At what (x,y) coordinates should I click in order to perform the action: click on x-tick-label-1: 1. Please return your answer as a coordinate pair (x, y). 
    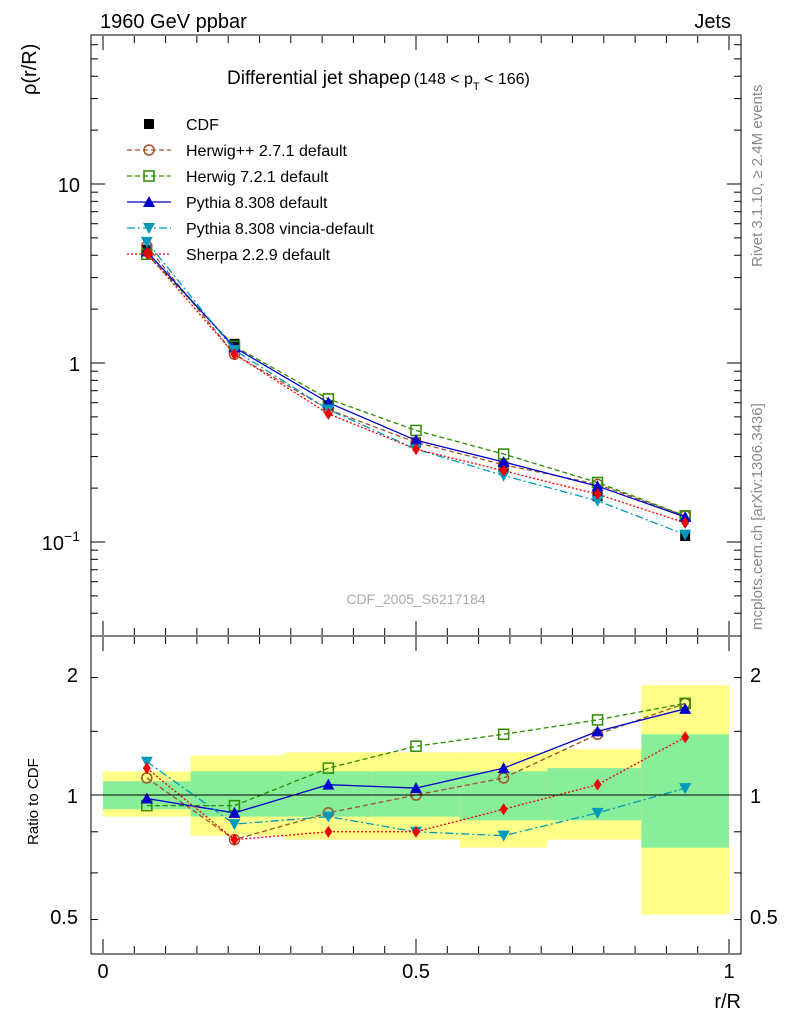
    Looking at the image, I should click on (728, 972).